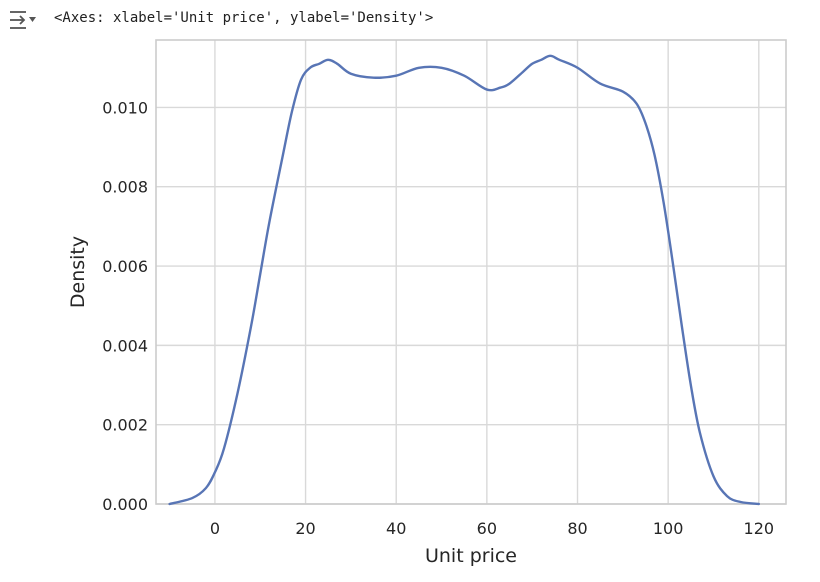  What do you see at coordinates (78, 272) in the screenshot?
I see `y-axis-label: Density` at bounding box center [78, 272].